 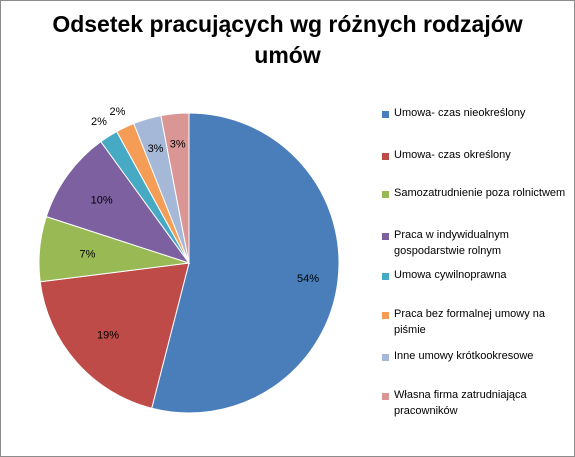 What do you see at coordinates (480, 193) in the screenshot?
I see `legend-label-3: Samozatrudnienie poza rolnictwem` at bounding box center [480, 193].